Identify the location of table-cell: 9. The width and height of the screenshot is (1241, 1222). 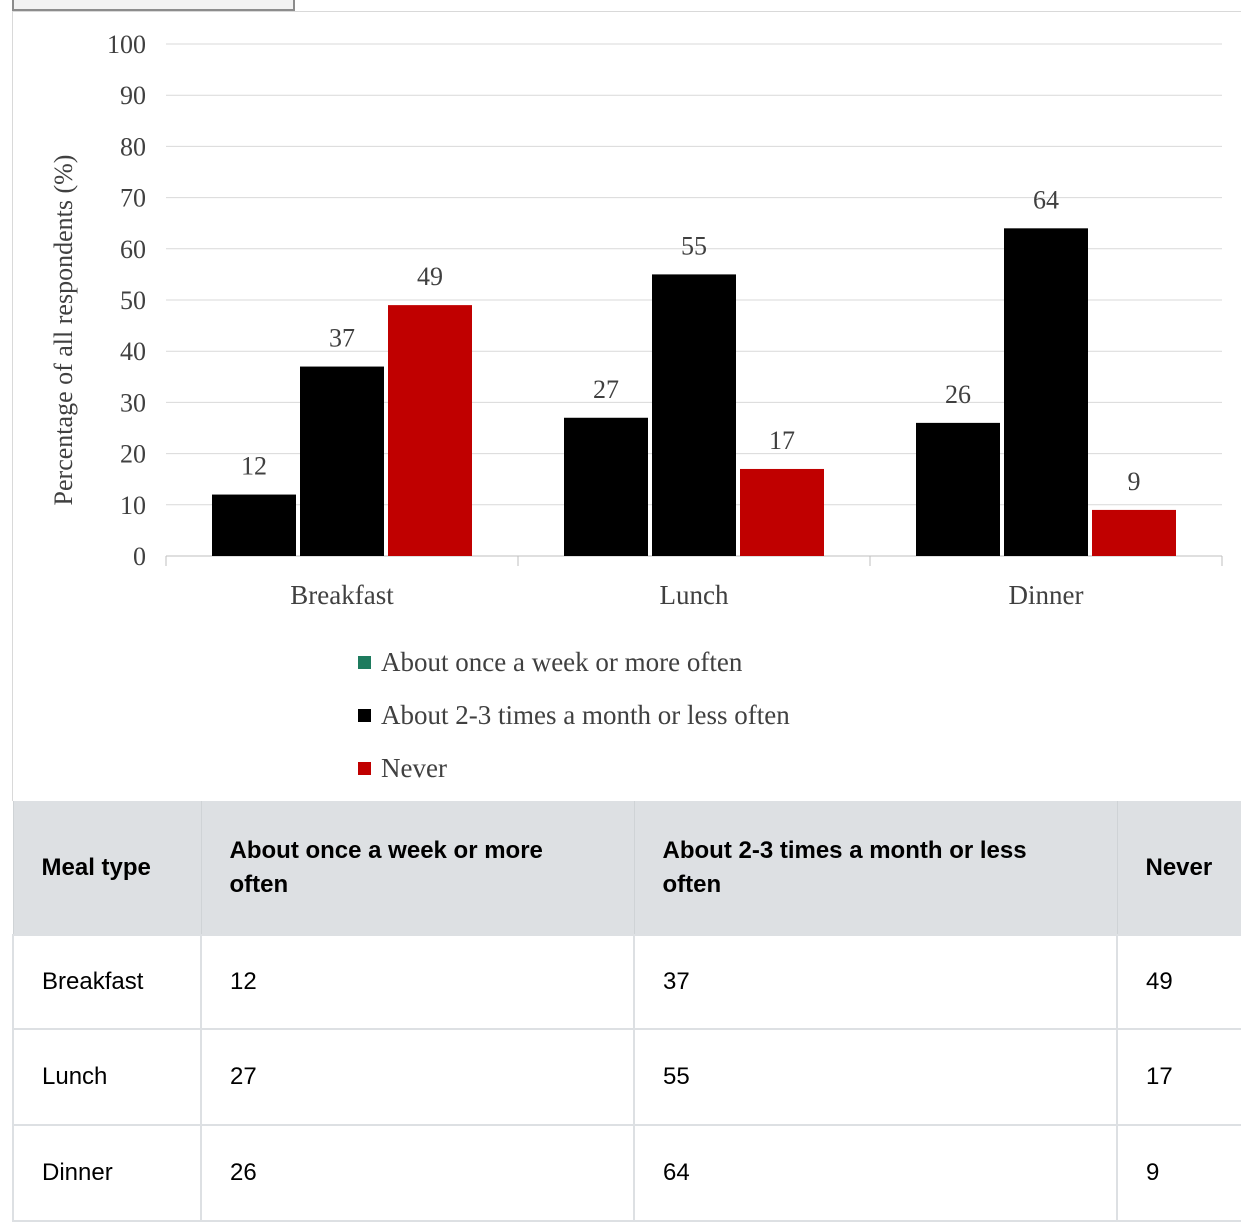
(1178, 1173).